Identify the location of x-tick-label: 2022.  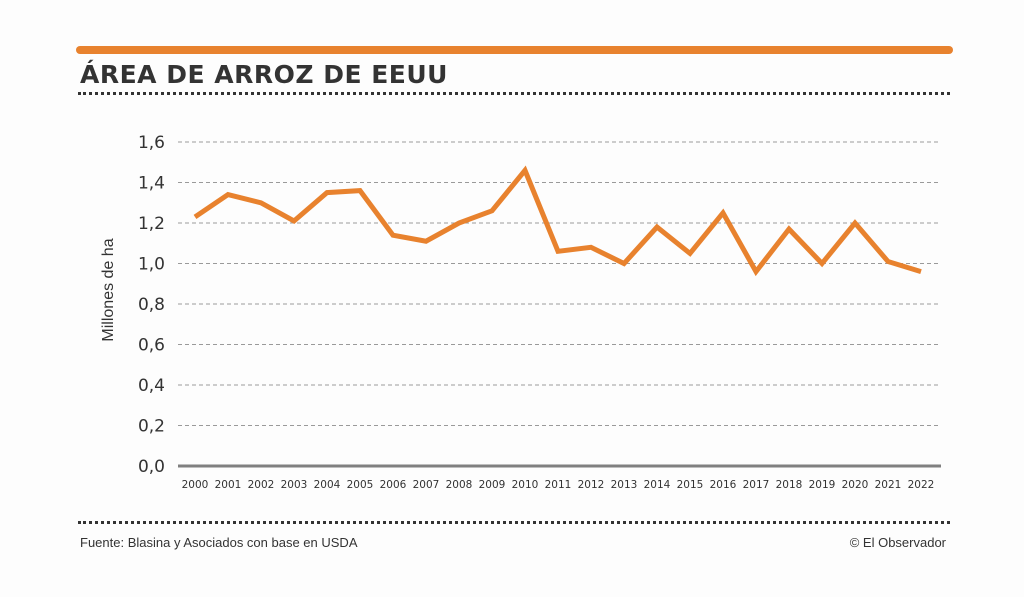
(921, 485).